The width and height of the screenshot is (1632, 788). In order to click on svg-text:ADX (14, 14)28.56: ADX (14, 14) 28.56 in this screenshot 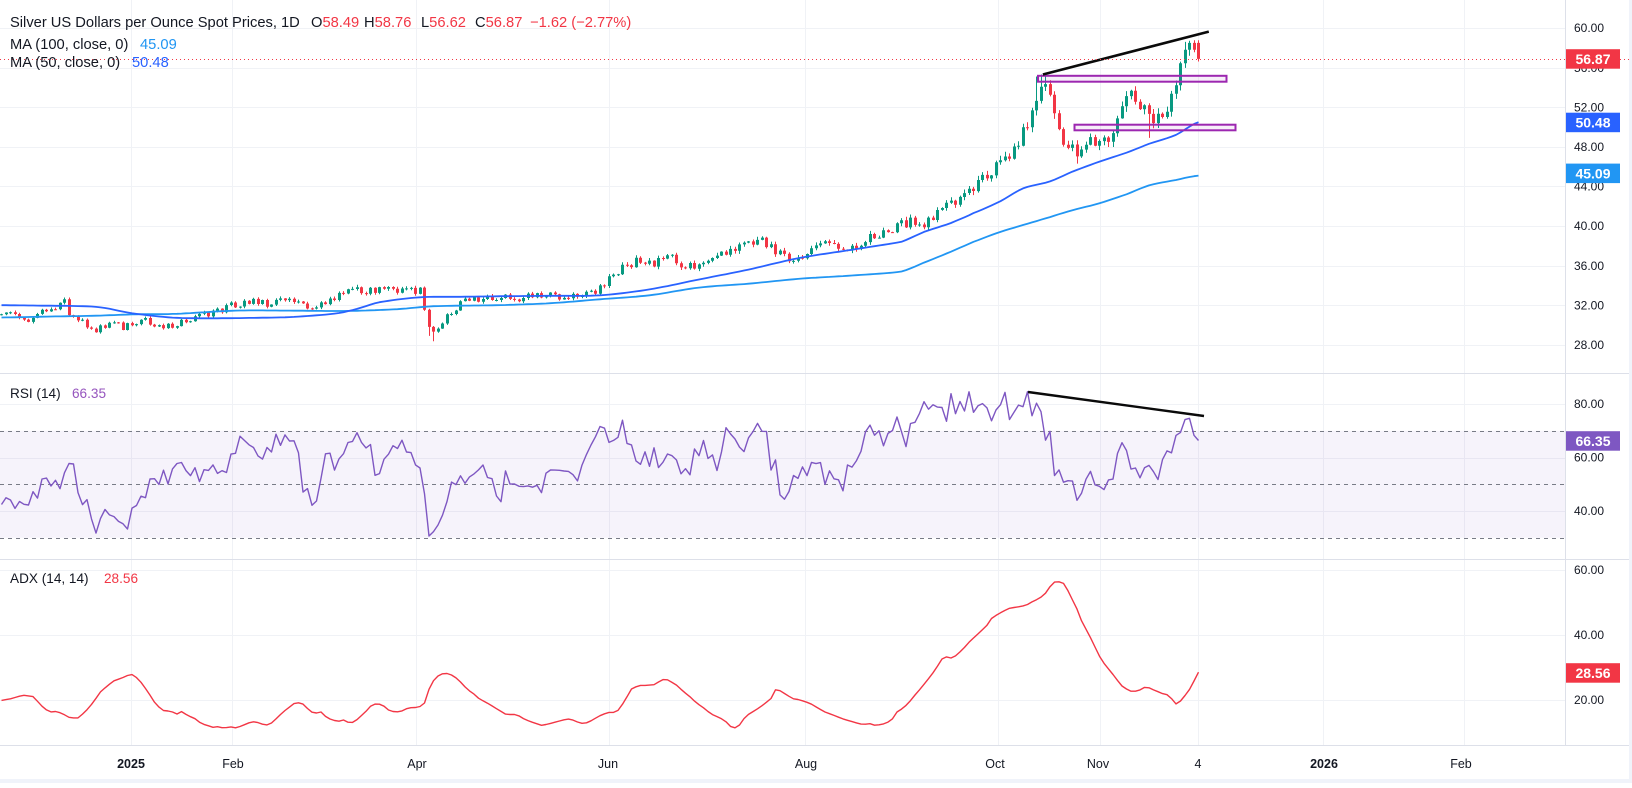, I will do `click(74, 578)`.